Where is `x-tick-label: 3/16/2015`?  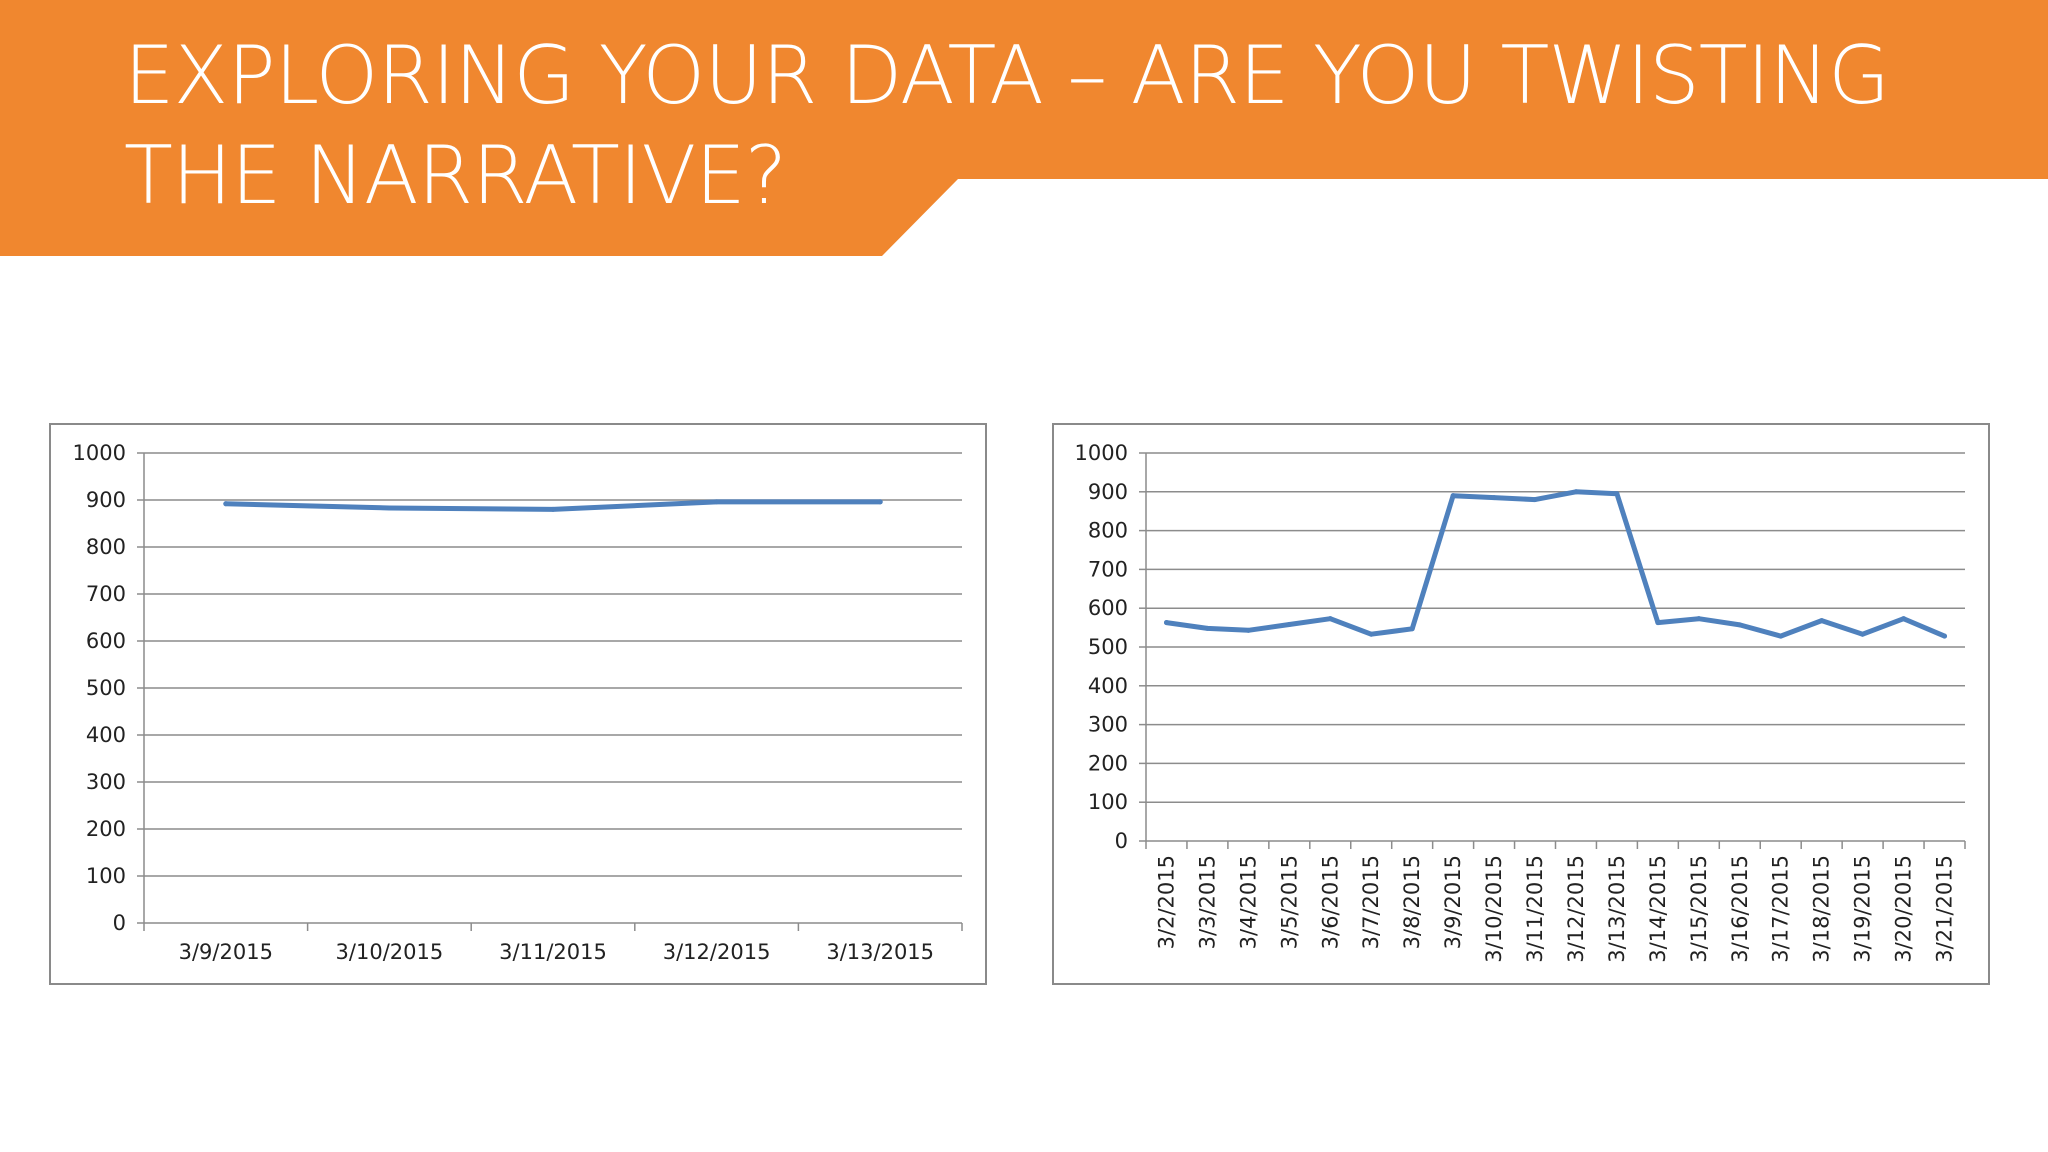
x-tick-label: 3/16/2015 is located at coordinates (1740, 909).